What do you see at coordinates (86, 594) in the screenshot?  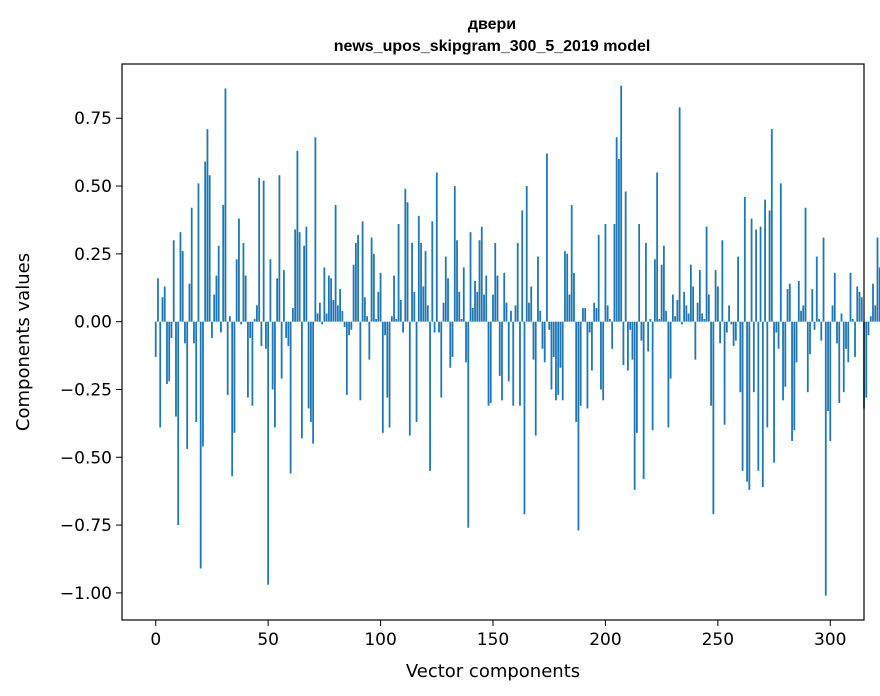 I see `y-tick-label: −1.00` at bounding box center [86, 594].